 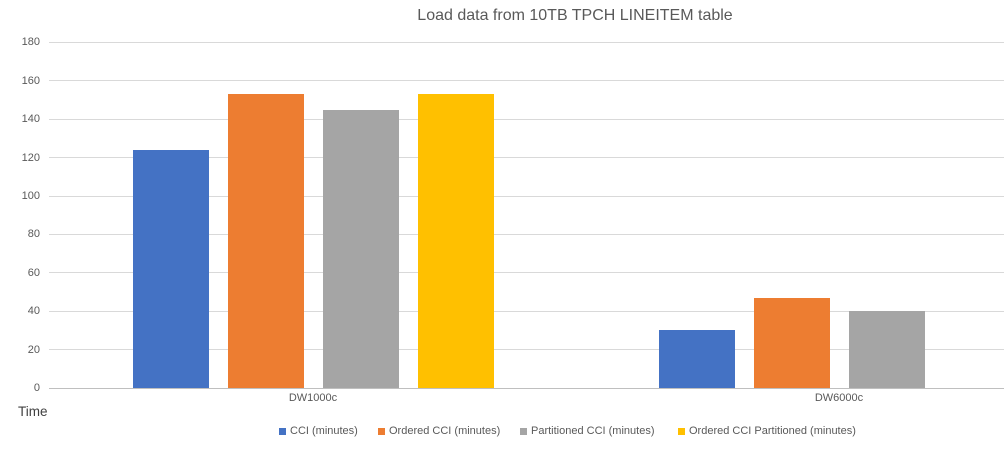 What do you see at coordinates (33, 311) in the screenshot?
I see `y-axis-tick-label-40: 40` at bounding box center [33, 311].